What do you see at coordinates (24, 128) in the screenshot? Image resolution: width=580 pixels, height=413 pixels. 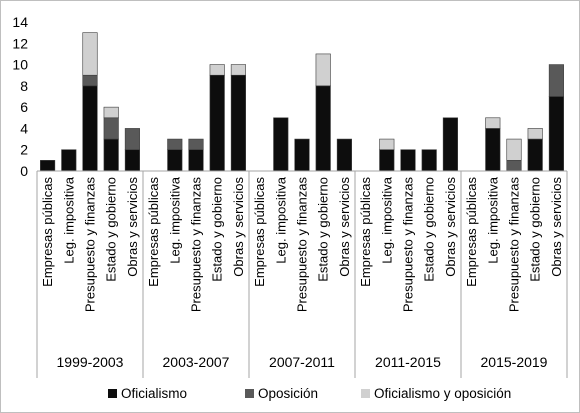 I see `y-tick-label: 4` at bounding box center [24, 128].